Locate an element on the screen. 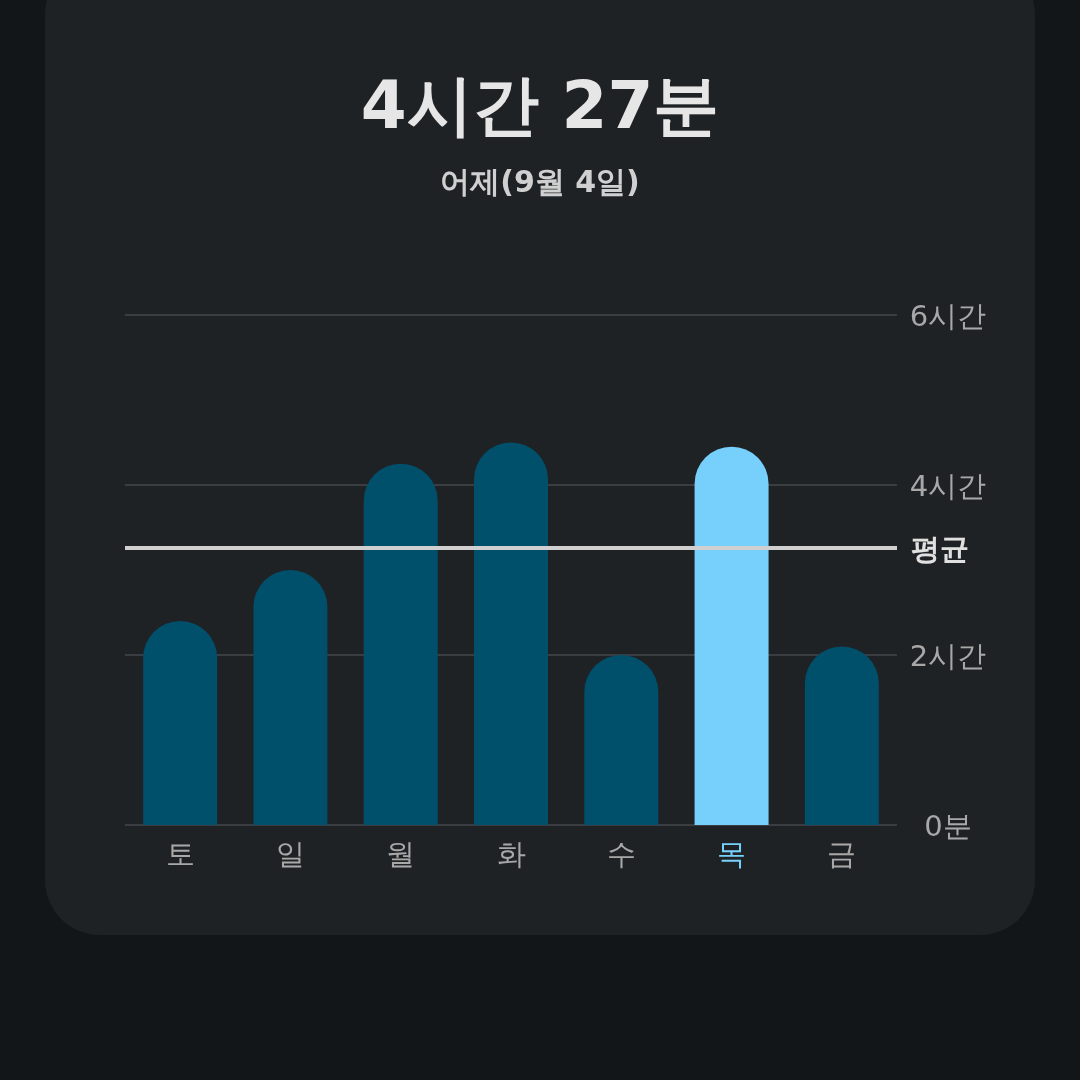 The image size is (1080, 1080). x-tick-label: 화 is located at coordinates (511, 854).